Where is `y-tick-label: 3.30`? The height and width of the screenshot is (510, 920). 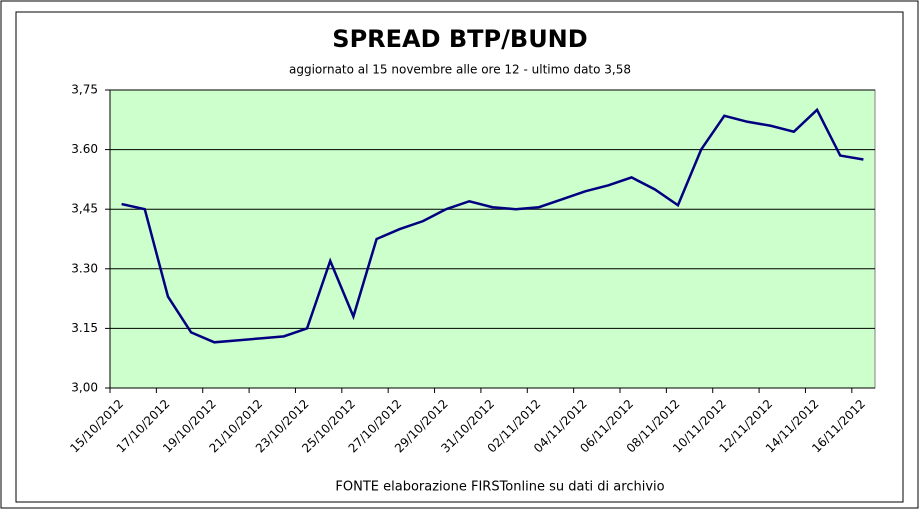 y-tick-label: 3.30 is located at coordinates (84, 268).